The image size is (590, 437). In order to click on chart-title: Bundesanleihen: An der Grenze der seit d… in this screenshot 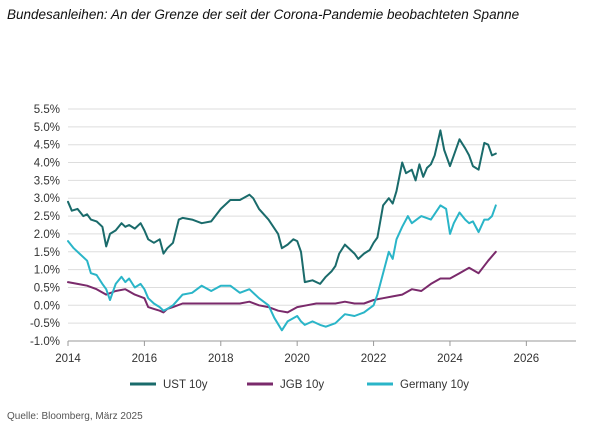, I will do `click(263, 14)`.